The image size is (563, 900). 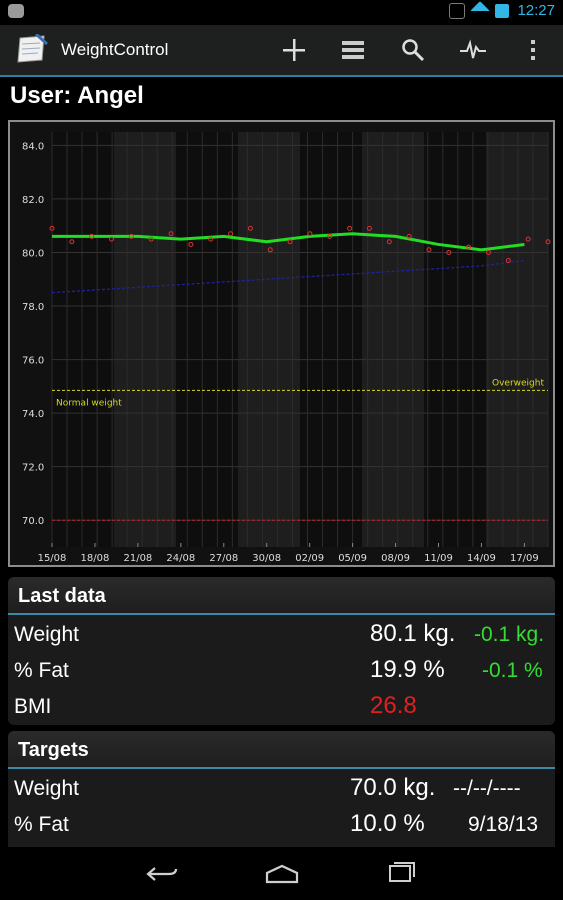 I want to click on x-tick-label: 24/08, so click(x=180, y=558).